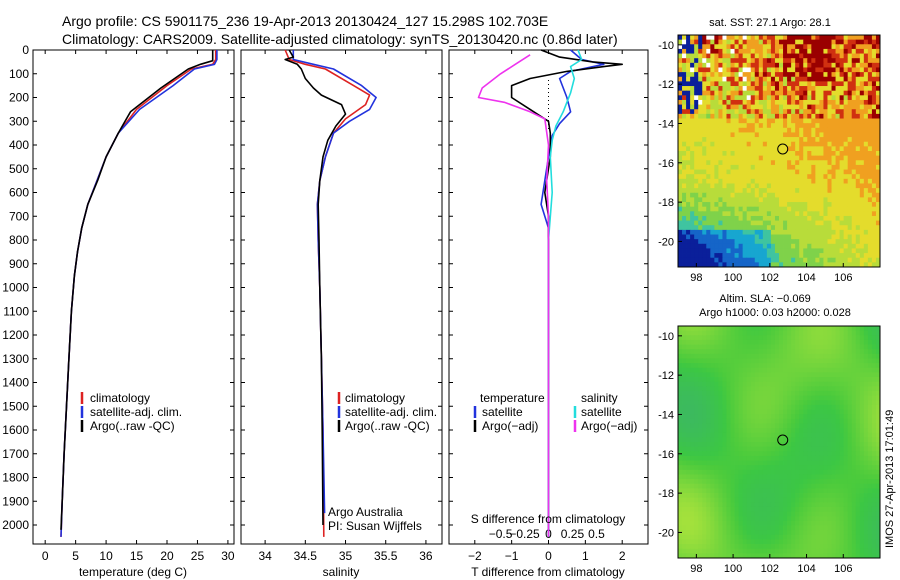 This screenshot has width=900, height=580. I want to click on legend-label-climatology: climatology, so click(375, 398).